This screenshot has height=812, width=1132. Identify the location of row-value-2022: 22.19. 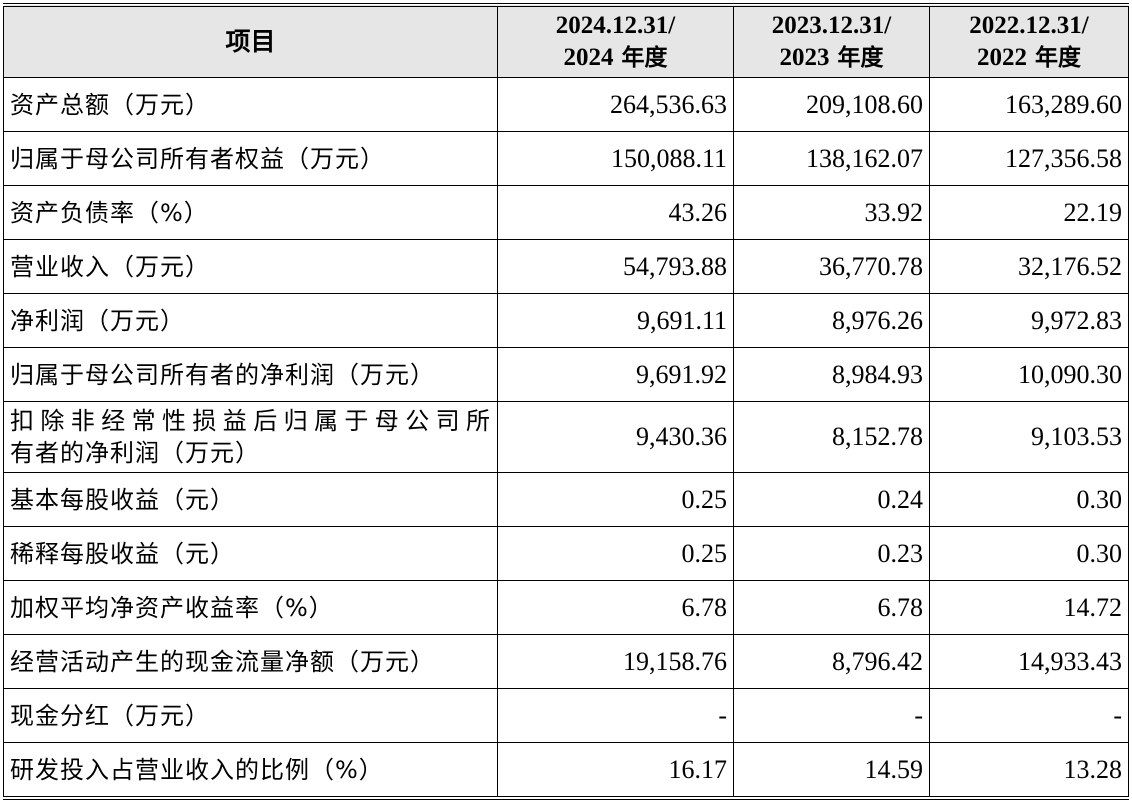
(1029, 212).